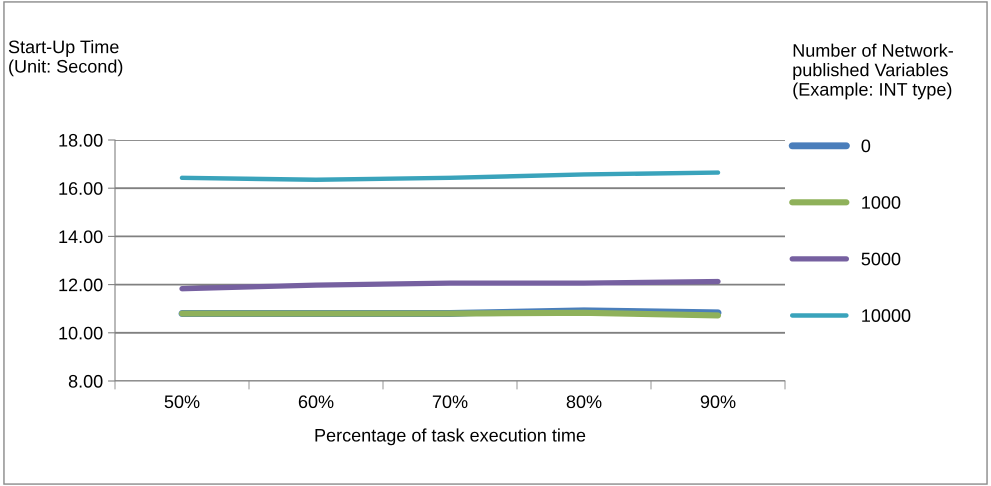 The image size is (991, 486). What do you see at coordinates (881, 259) in the screenshot?
I see `legend-label: 5000` at bounding box center [881, 259].